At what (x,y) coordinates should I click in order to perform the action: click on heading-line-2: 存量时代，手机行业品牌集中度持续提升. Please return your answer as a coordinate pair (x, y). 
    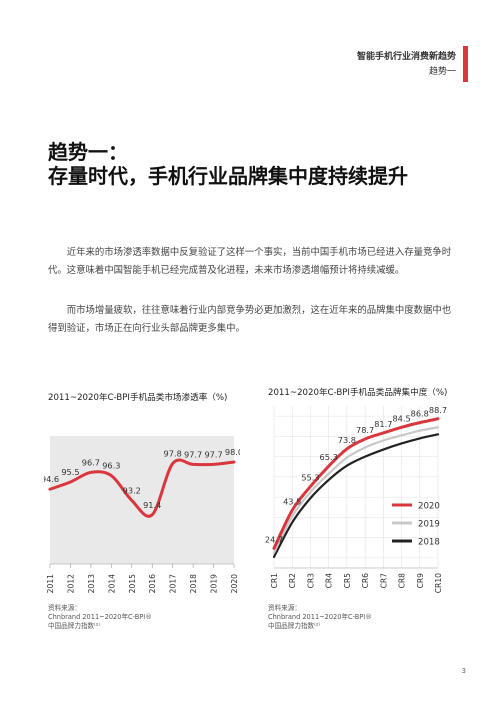
    Looking at the image, I should click on (228, 176).